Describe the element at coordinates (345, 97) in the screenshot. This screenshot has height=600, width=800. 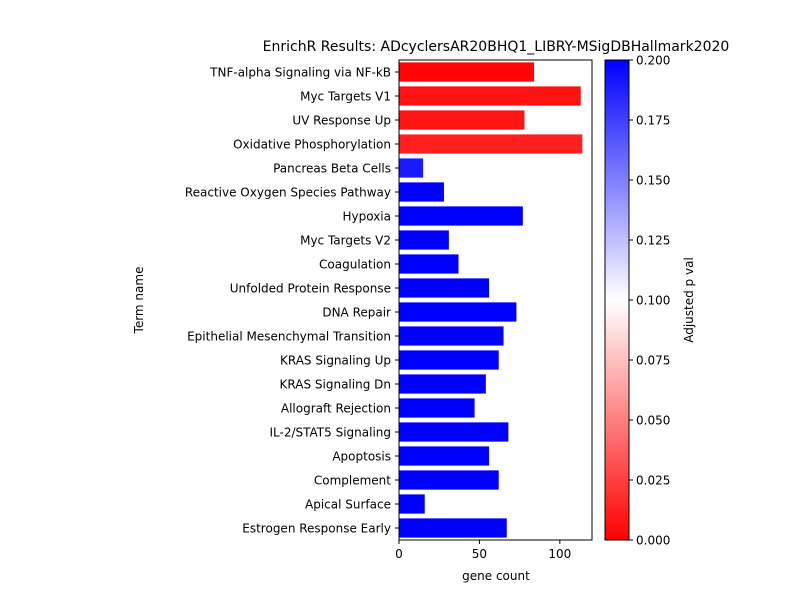
I see `y-tick-label: Myc Targets V1` at that location.